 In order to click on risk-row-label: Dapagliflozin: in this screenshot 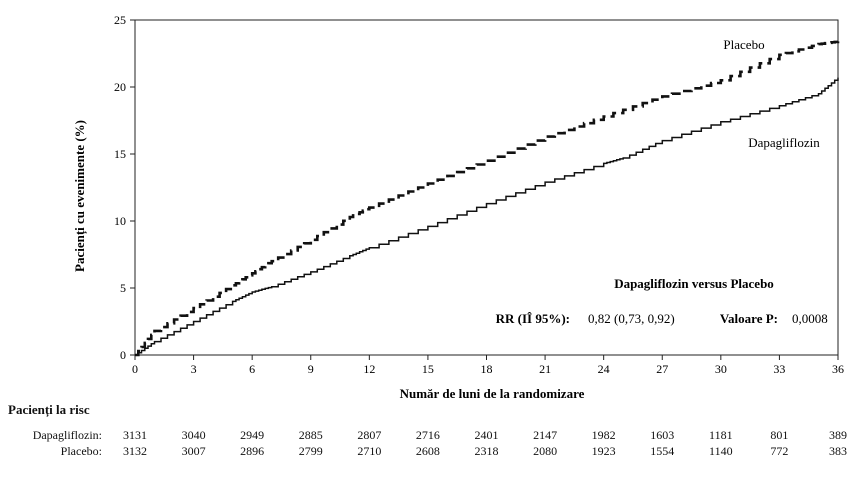, I will do `click(67, 435)`.